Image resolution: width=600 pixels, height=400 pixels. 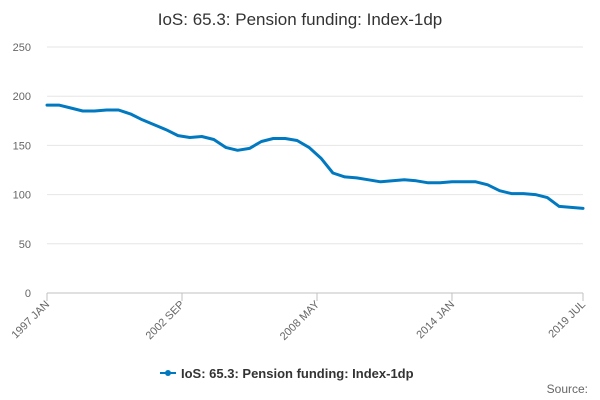 I want to click on y-tick-label: 100, so click(x=22, y=196).